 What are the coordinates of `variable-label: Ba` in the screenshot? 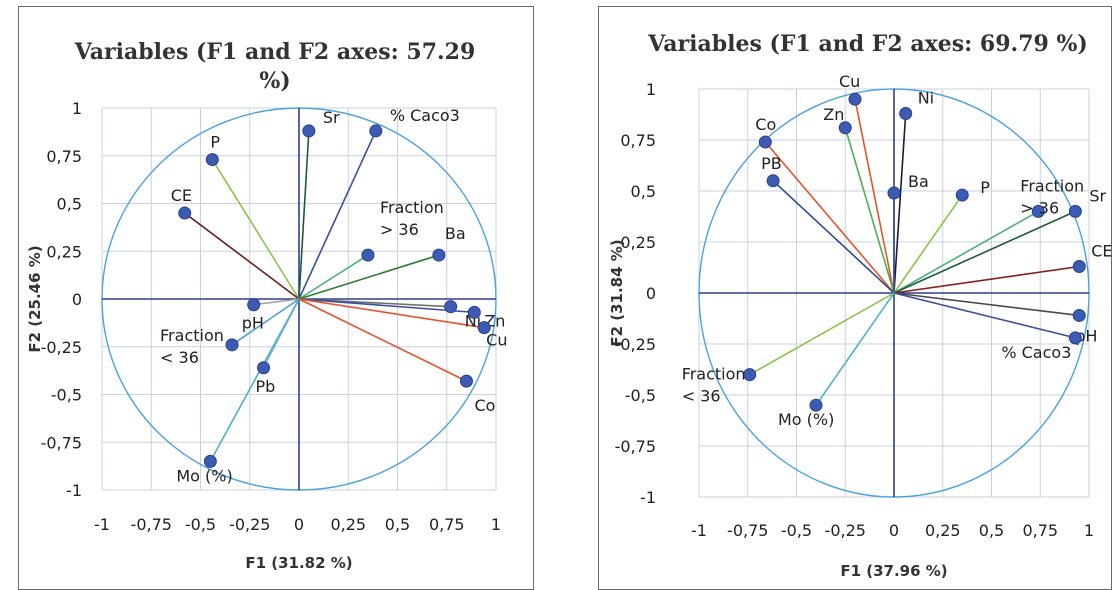 It's located at (918, 181).